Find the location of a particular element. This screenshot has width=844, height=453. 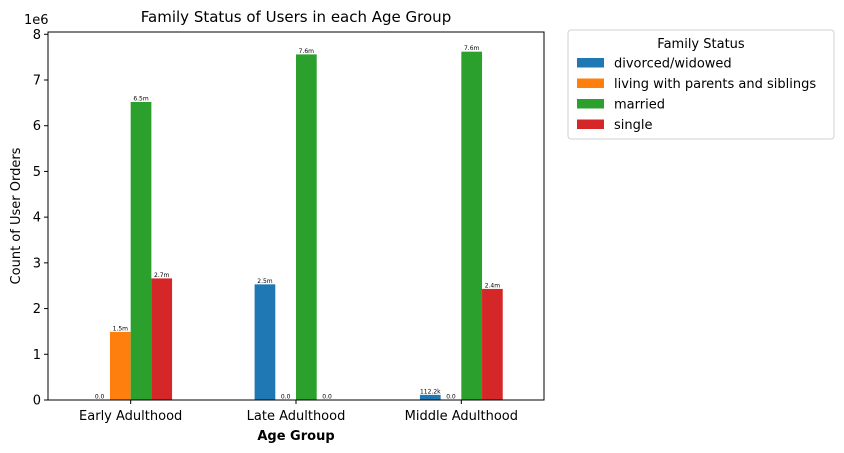

legend-entry: married is located at coordinates (639, 105).